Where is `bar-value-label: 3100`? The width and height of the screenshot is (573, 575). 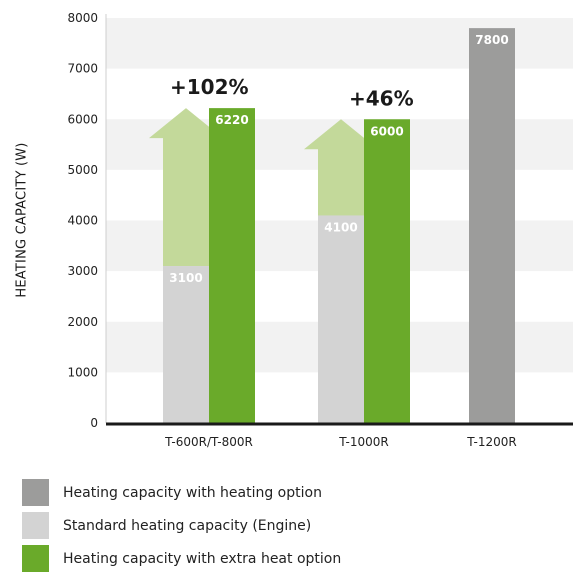 bar-value-label: 3100 is located at coordinates (185, 278).